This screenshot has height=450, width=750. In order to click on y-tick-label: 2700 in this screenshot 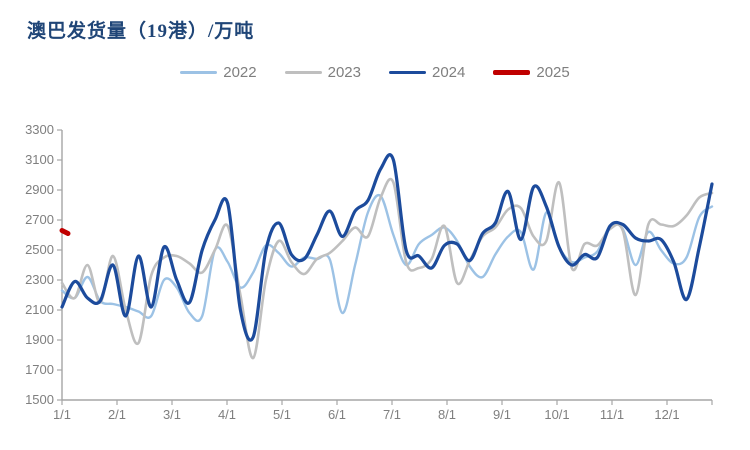, I will do `click(39, 219)`.